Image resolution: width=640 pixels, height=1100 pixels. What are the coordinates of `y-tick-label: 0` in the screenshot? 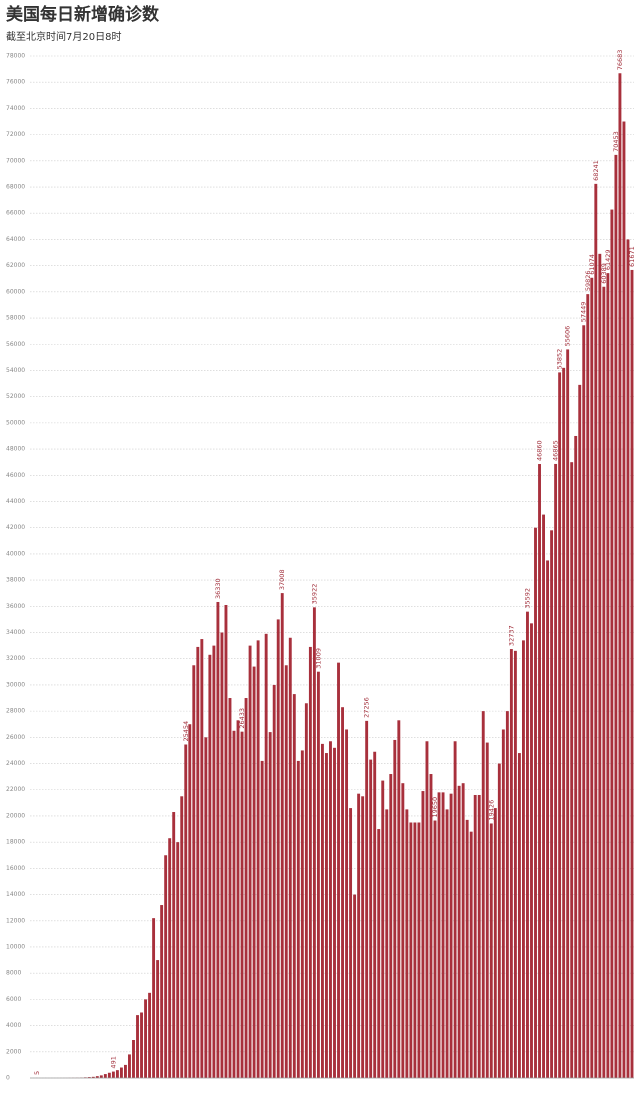 It's located at (8, 1078).